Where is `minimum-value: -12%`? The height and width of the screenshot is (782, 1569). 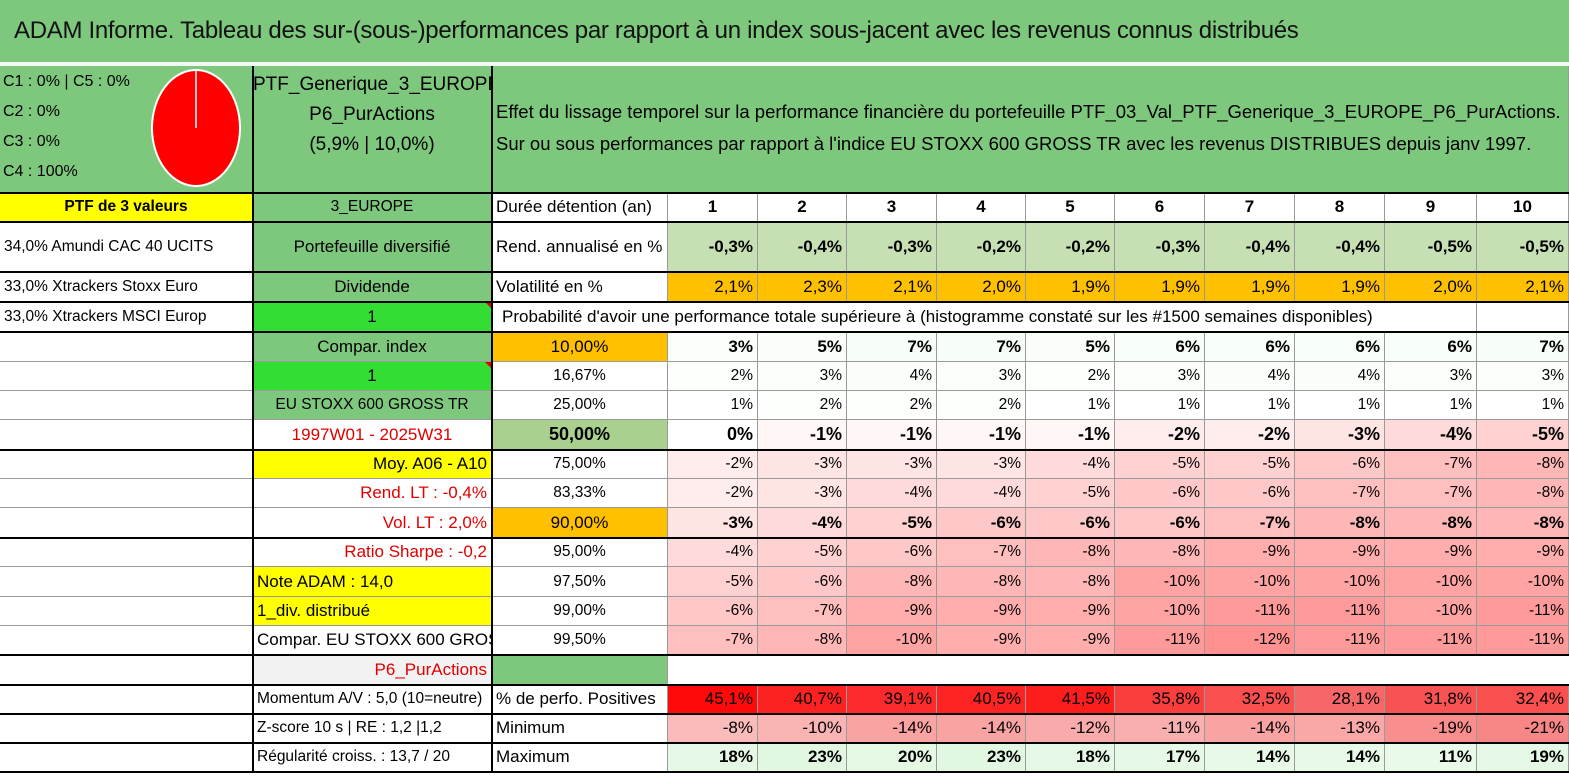 minimum-value: -12% is located at coordinates (1070, 728).